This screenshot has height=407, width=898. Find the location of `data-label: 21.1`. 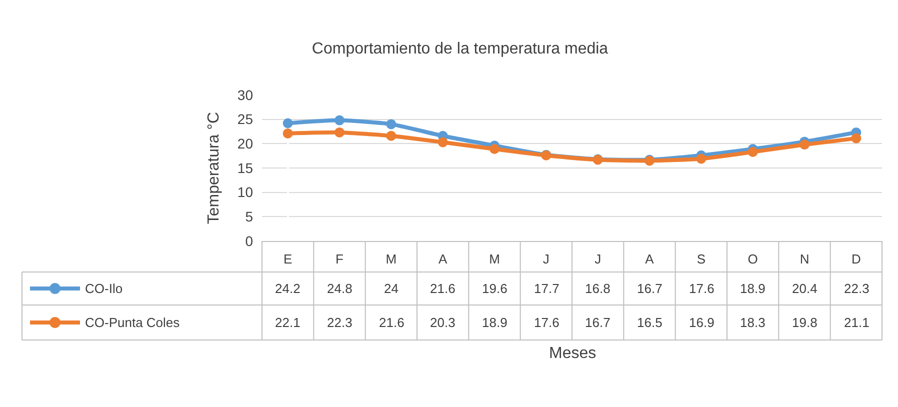

data-label: 21.1 is located at coordinates (857, 322).